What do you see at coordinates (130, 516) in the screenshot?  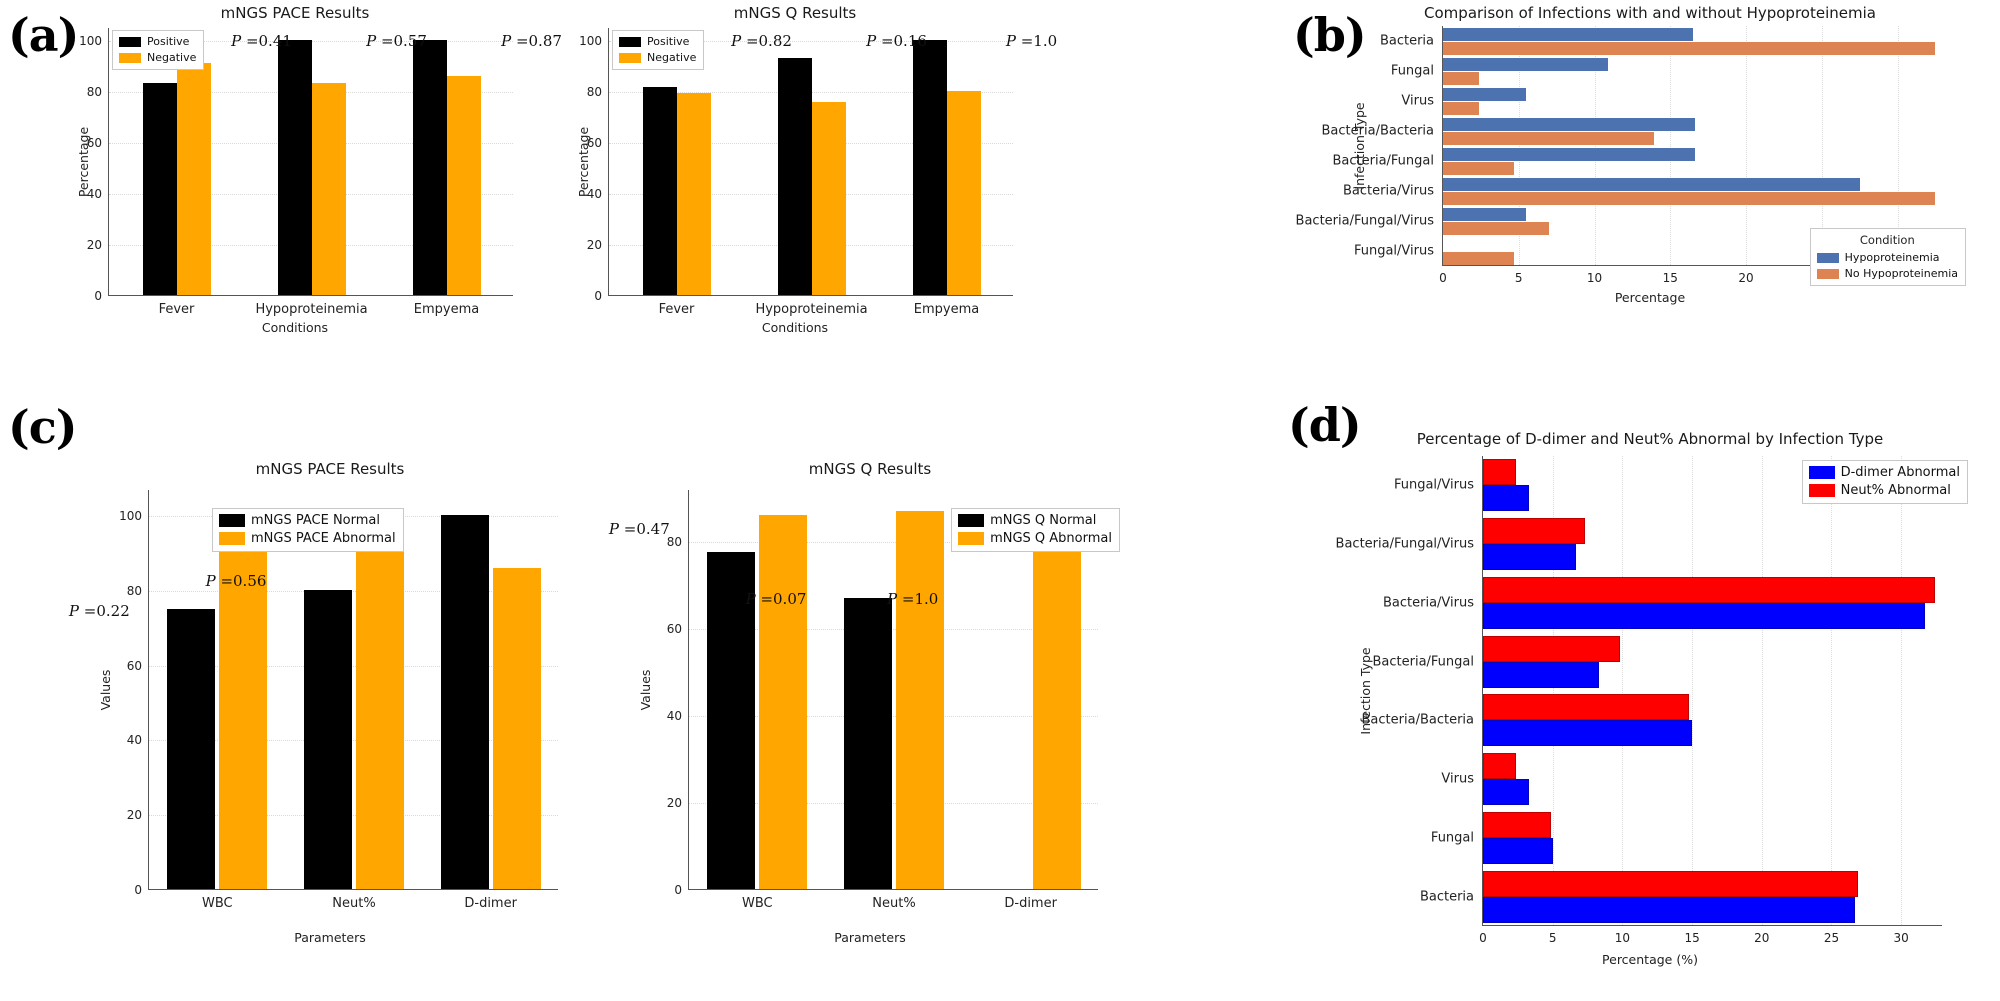 I see `y-tick-label: 100` at bounding box center [130, 516].